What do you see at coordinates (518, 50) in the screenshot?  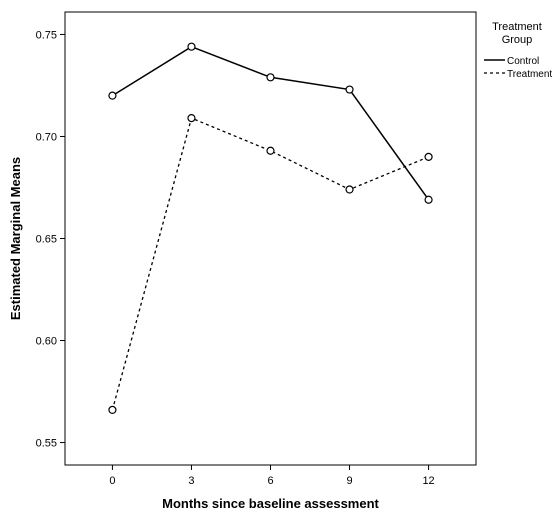 I see `legend: Treatment Group Control Treatment` at bounding box center [518, 50].